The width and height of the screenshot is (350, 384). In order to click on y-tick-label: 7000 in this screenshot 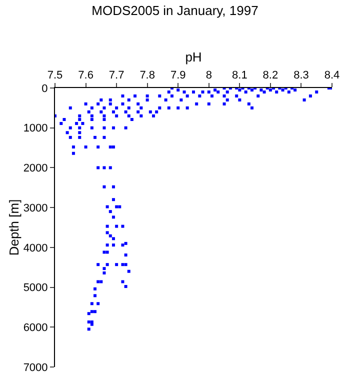, I will do `click(35, 368)`.